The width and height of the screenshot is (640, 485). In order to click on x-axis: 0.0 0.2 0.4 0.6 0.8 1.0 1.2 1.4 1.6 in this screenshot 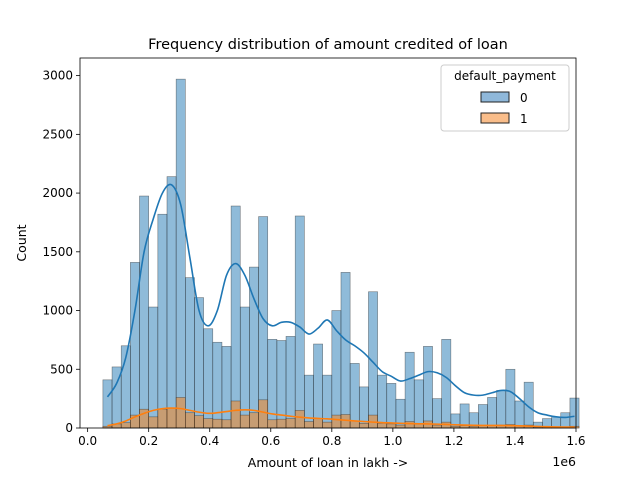, I will do `click(332, 438)`.